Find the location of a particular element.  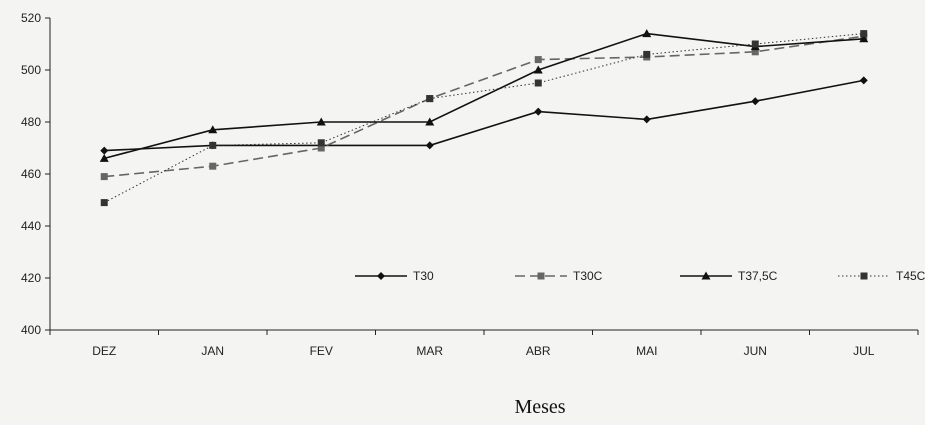

x-tick-label: DEZ is located at coordinates (104, 351).